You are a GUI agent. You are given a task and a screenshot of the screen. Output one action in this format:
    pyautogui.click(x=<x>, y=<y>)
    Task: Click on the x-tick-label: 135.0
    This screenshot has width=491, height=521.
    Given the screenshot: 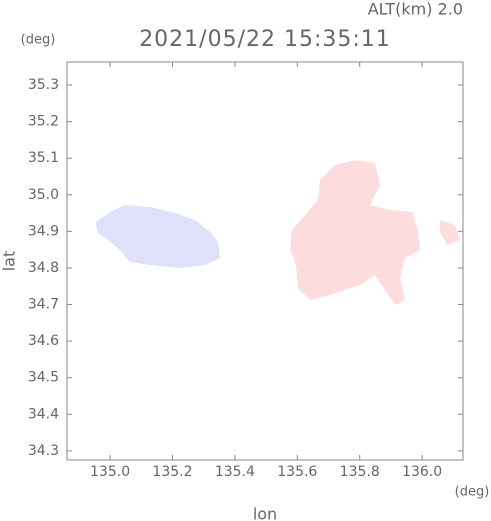 What is the action you would take?
    pyautogui.click(x=110, y=472)
    